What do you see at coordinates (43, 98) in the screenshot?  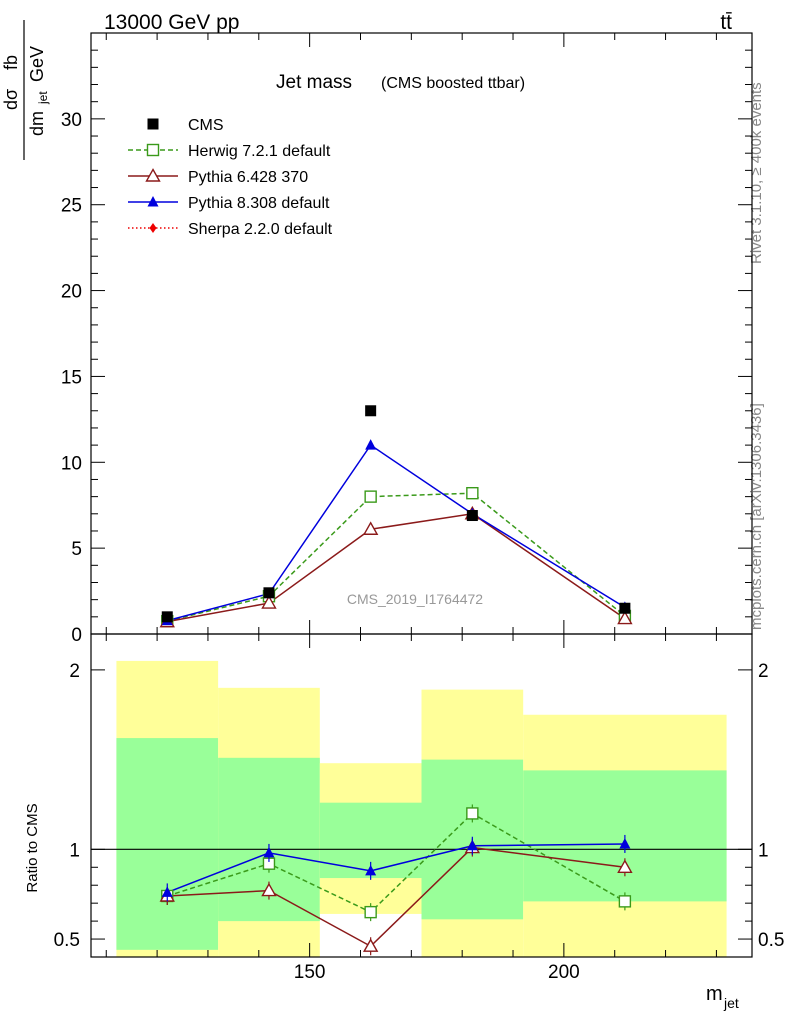 I see `ylabel-denominator-sub: jet` at bounding box center [43, 98].